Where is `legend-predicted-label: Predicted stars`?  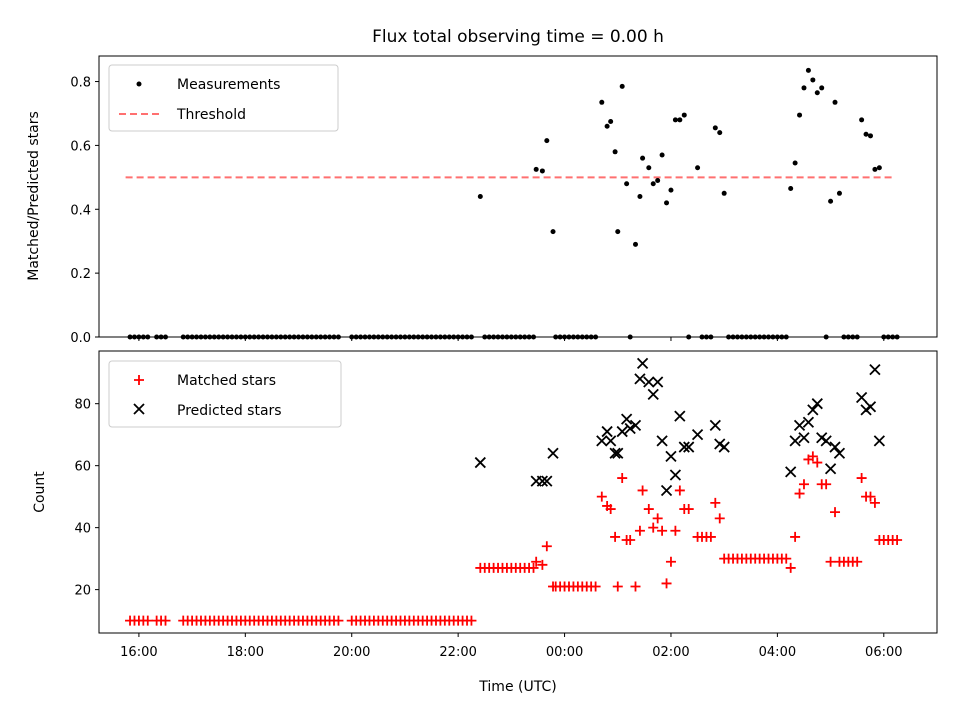 legend-predicted-label: Predicted stars is located at coordinates (229, 411).